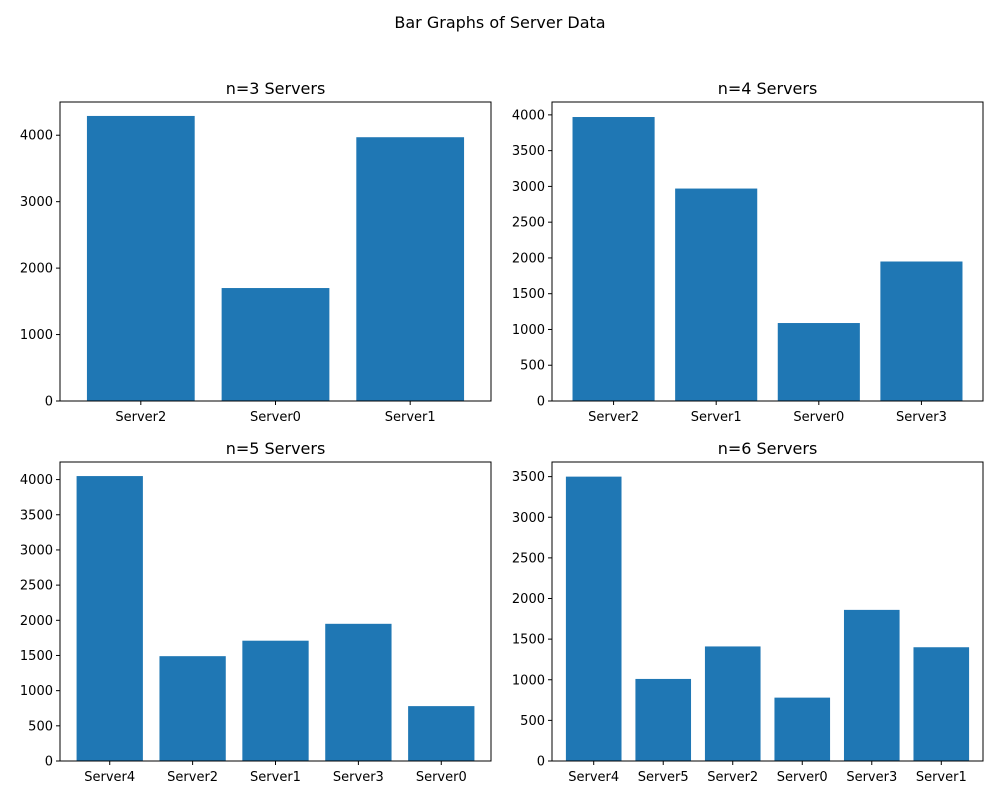  What do you see at coordinates (663, 719) in the screenshot?
I see `bar-Server5` at bounding box center [663, 719].